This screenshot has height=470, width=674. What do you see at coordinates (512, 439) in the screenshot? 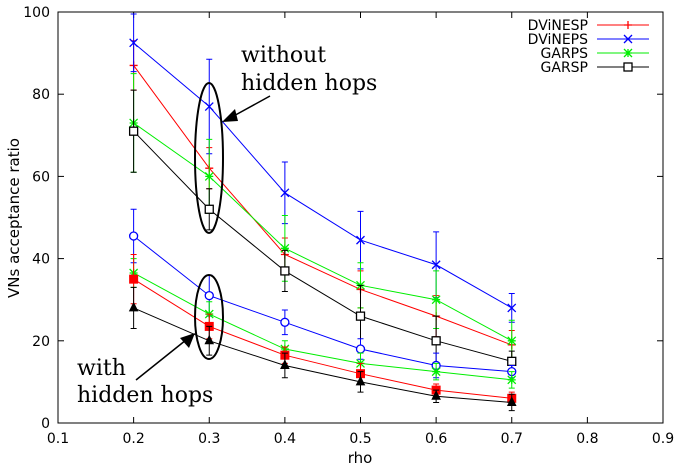
I see `x-tick-label: 0.7` at bounding box center [512, 439].